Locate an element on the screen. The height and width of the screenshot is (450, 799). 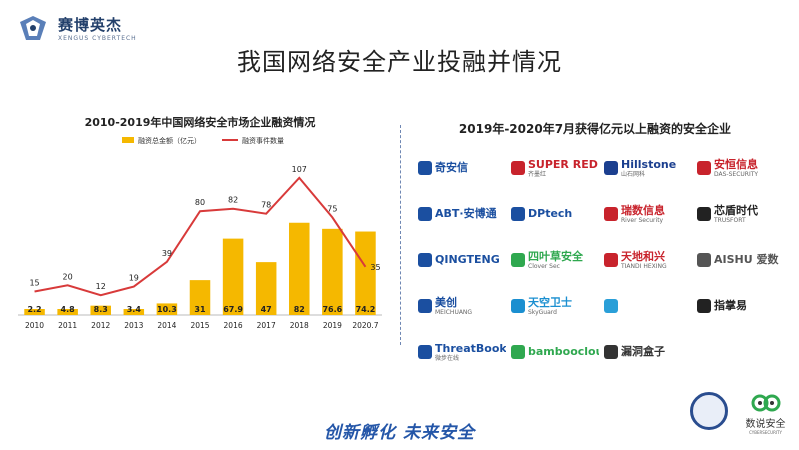
bar-2018 is located at coordinates (299, 268).